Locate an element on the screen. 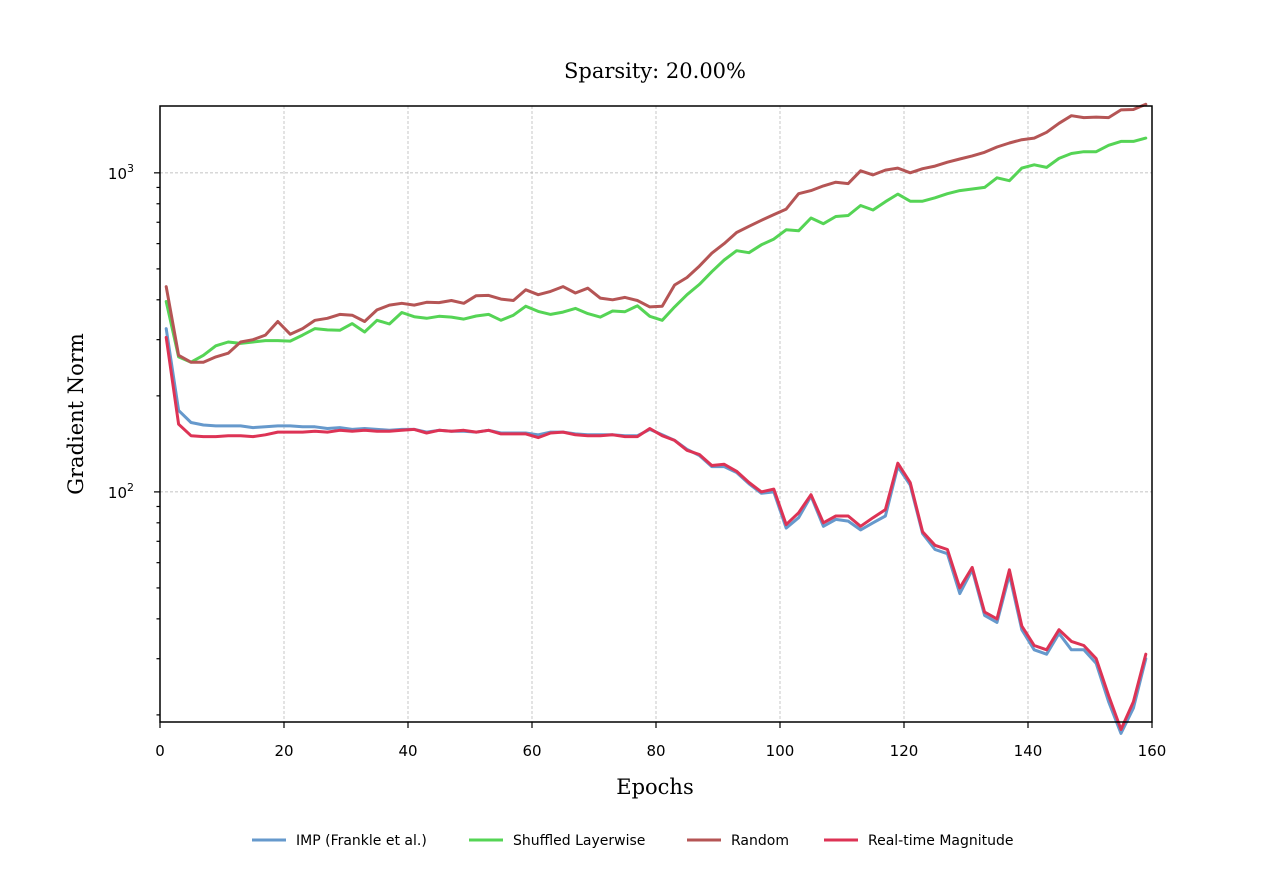 Image resolution: width=1280 pixels, height=880 pixels. x-tick-label: 140 is located at coordinates (1028, 751).